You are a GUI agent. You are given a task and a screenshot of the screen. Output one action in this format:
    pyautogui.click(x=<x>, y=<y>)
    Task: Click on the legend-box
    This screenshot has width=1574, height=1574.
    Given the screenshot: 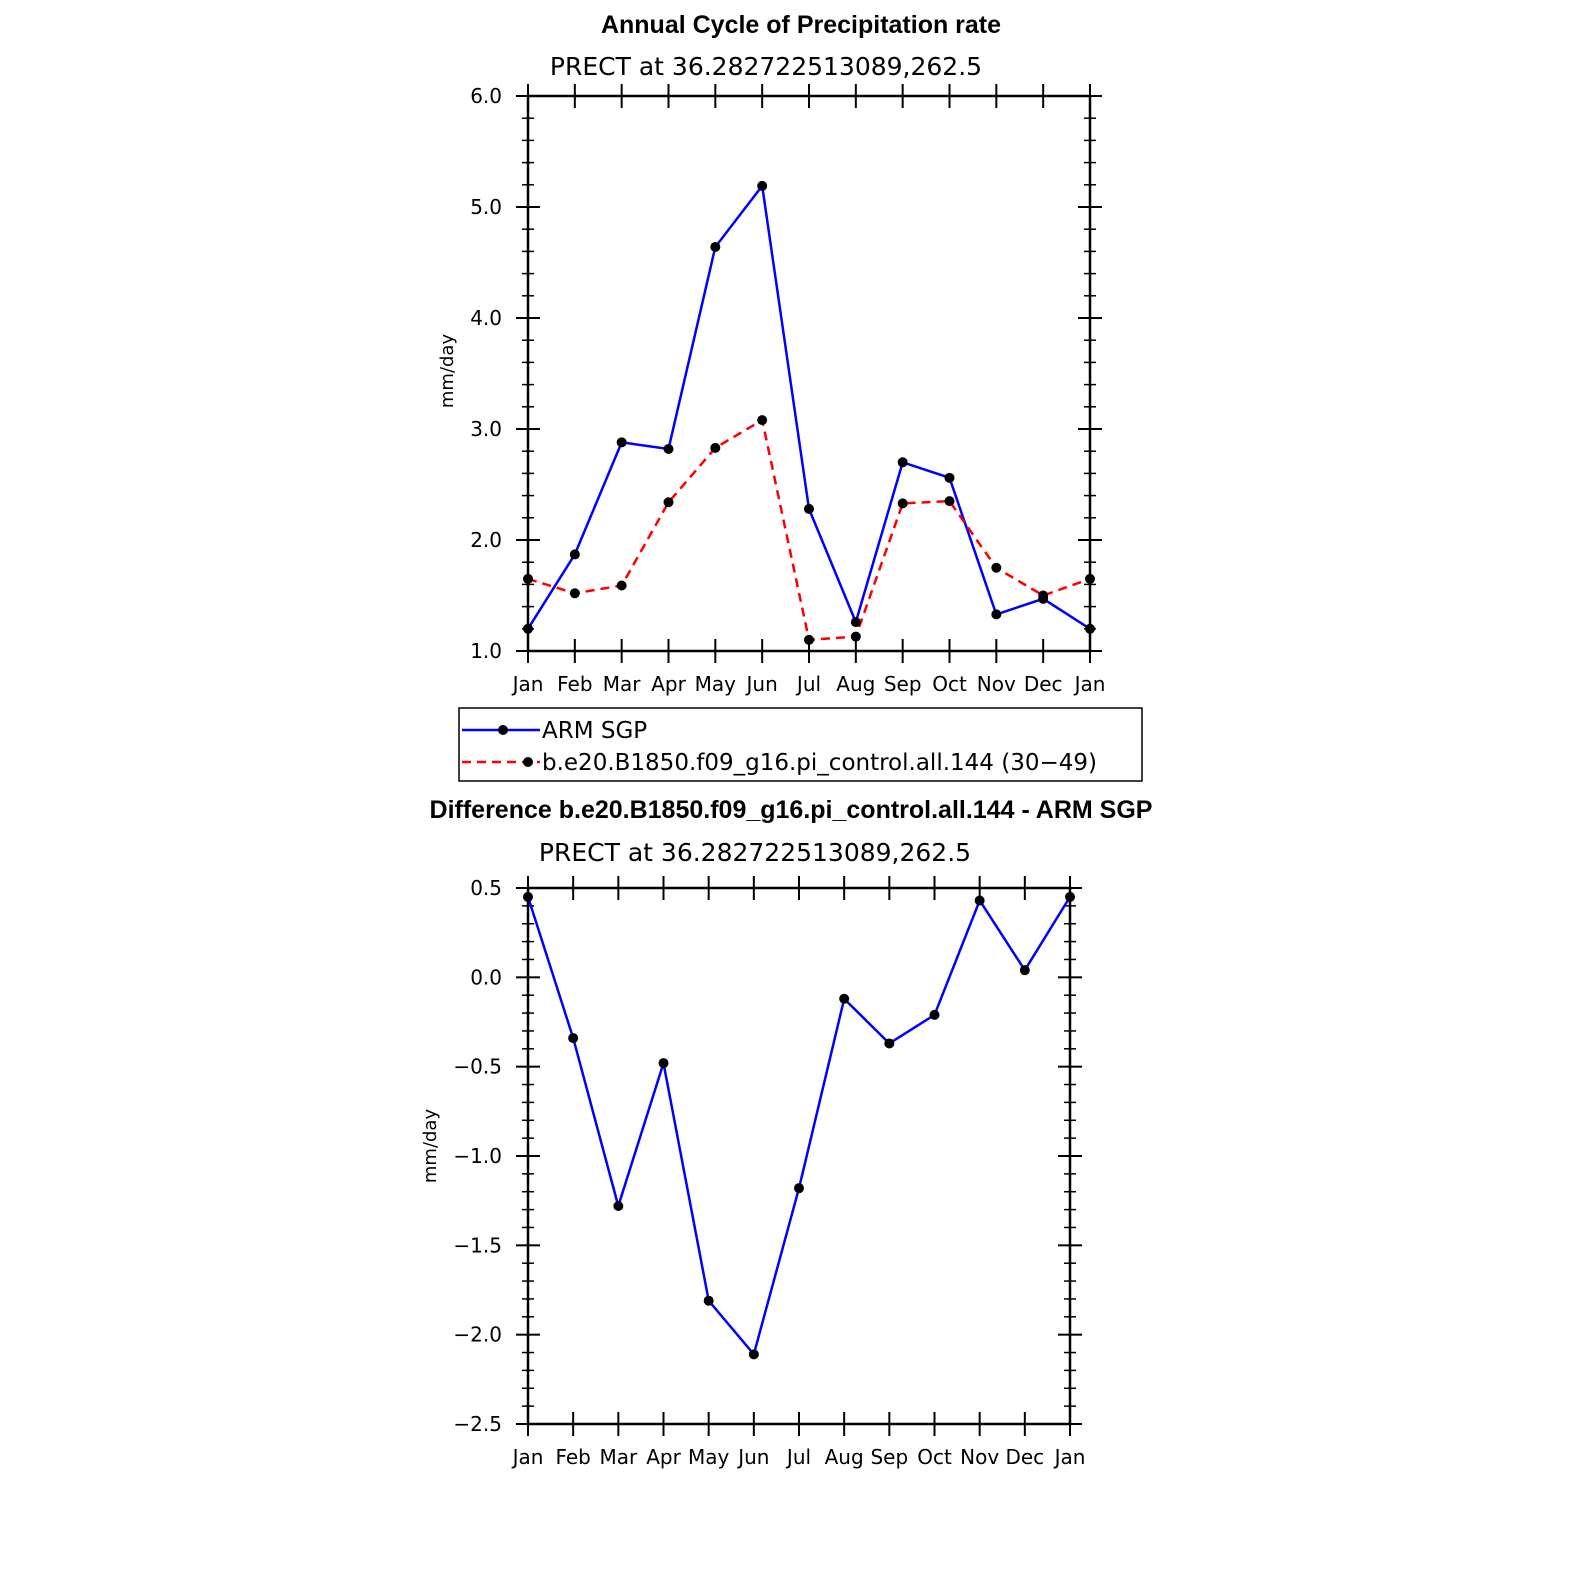 What is the action you would take?
    pyautogui.click(x=800, y=744)
    